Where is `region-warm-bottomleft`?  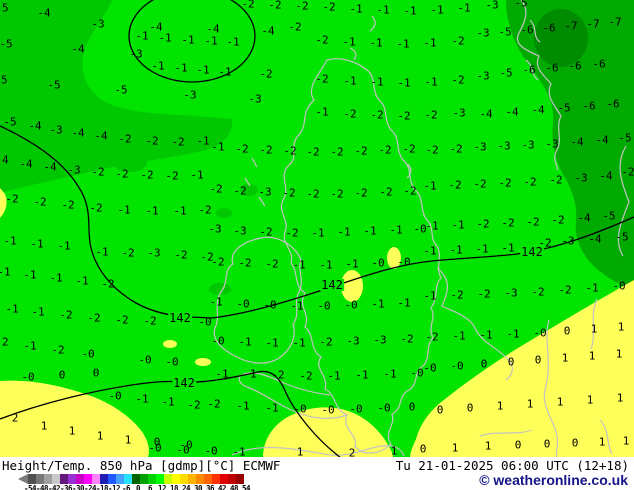
region-warm-bottomleft is located at coordinates (74, 418).